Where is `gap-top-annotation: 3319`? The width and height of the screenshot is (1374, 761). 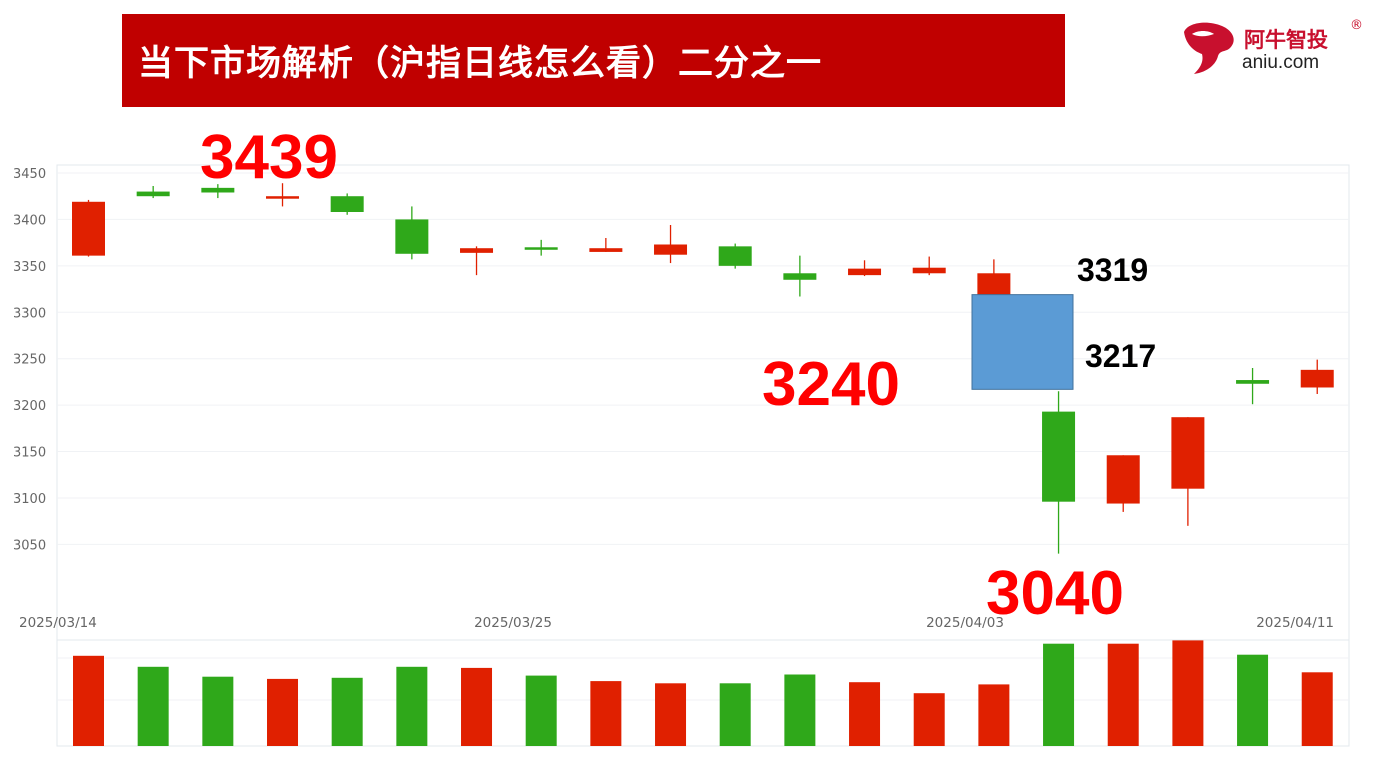 gap-top-annotation: 3319 is located at coordinates (1112, 270).